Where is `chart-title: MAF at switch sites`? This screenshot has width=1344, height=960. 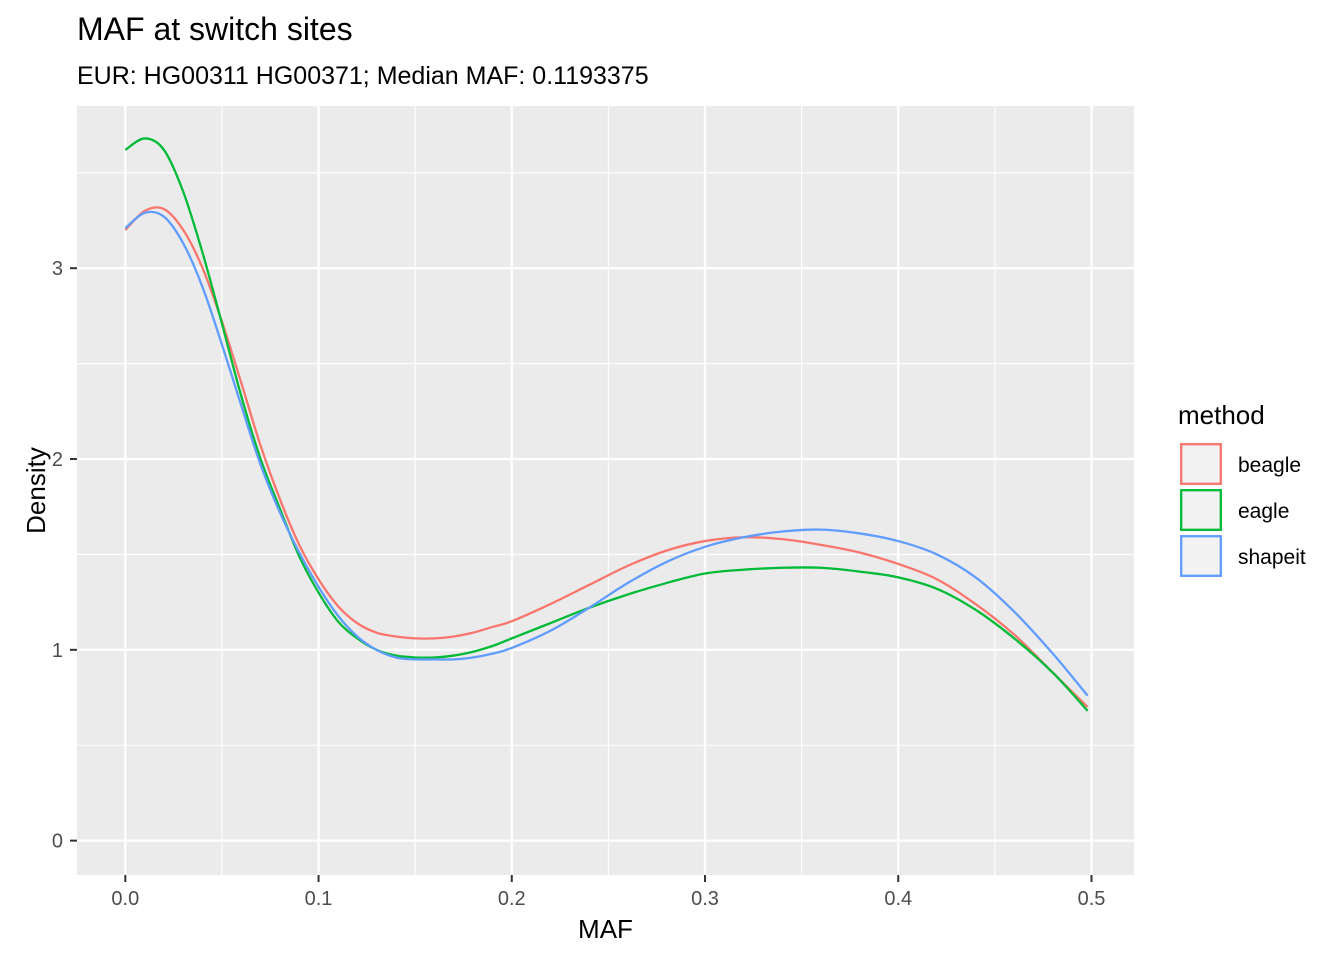
chart-title: MAF at switch sites is located at coordinates (215, 29).